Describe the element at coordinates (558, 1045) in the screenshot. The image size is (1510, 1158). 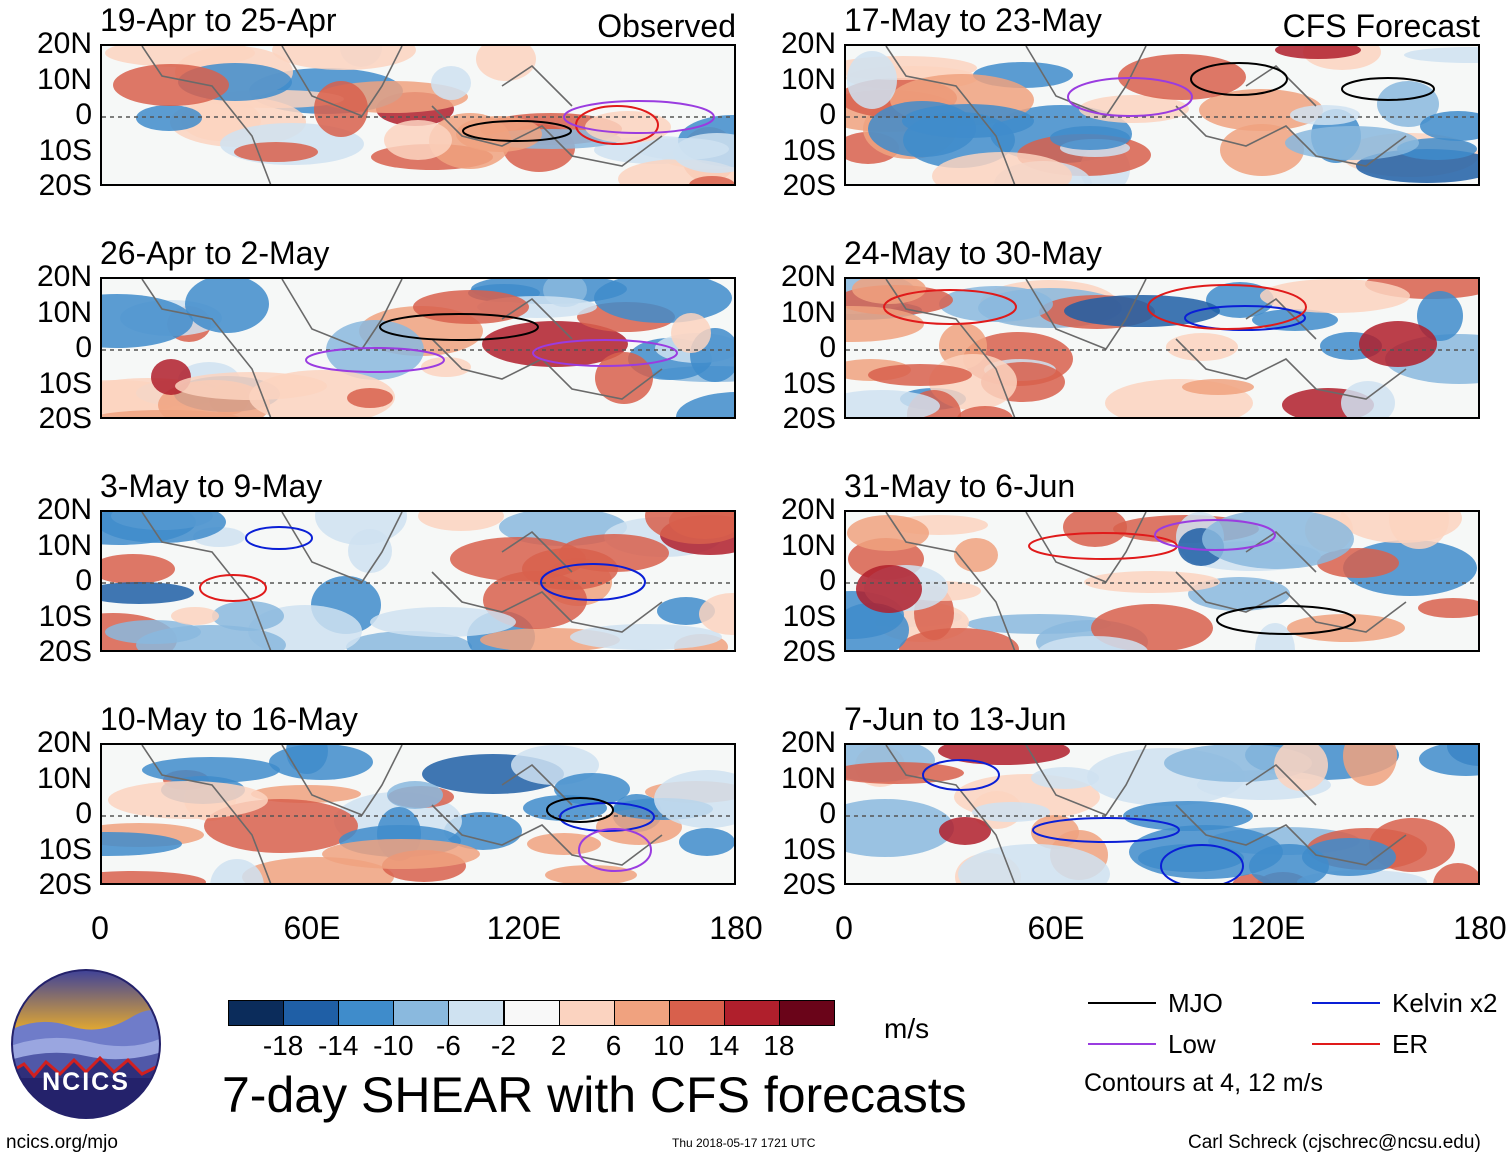
I see `colorbar-tick-label: 2` at that location.